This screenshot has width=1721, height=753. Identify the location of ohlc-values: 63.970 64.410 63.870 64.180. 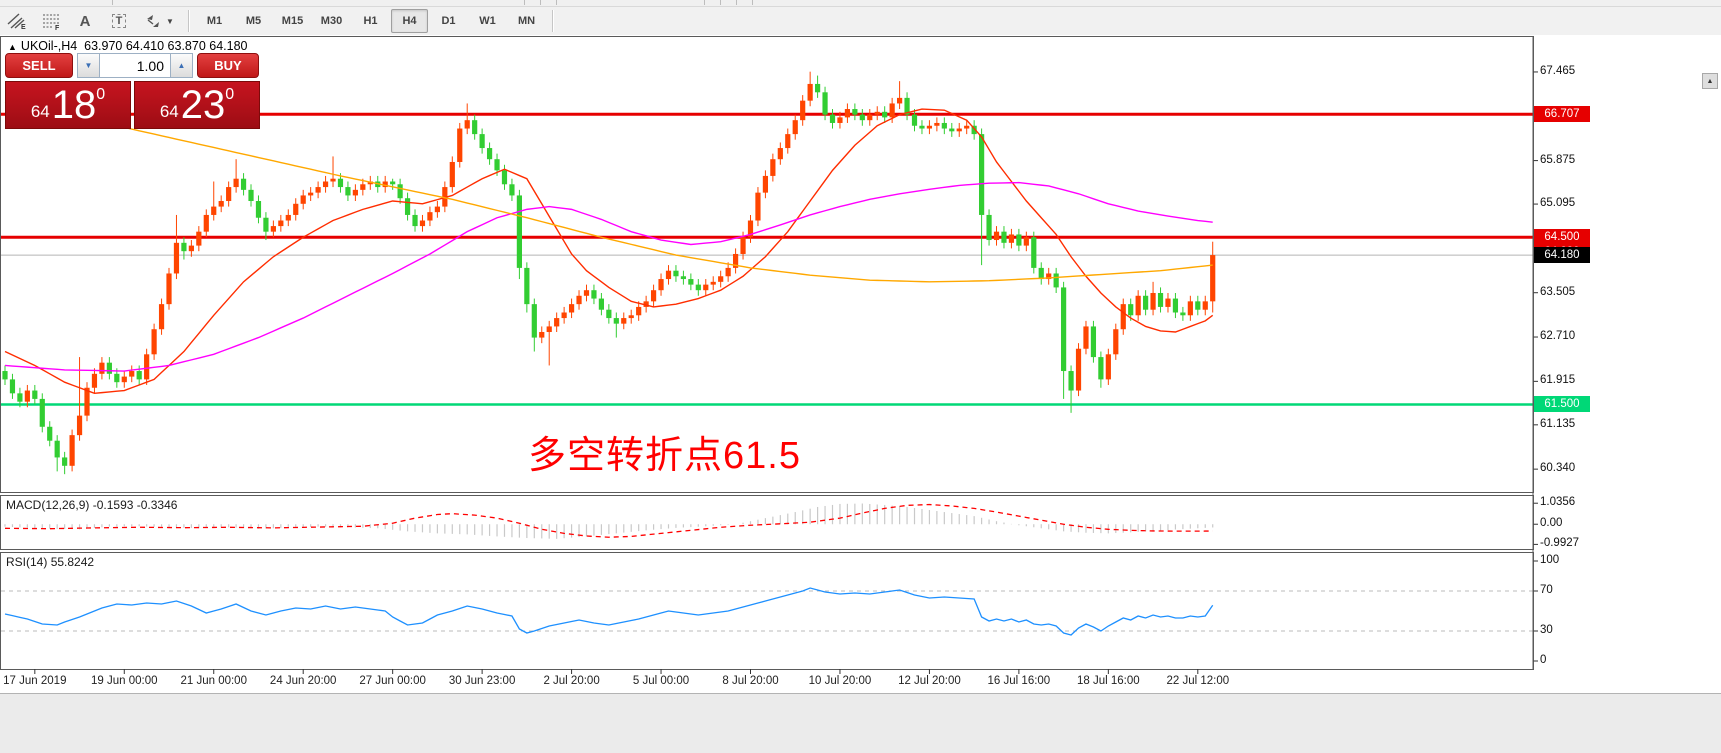
(166, 46).